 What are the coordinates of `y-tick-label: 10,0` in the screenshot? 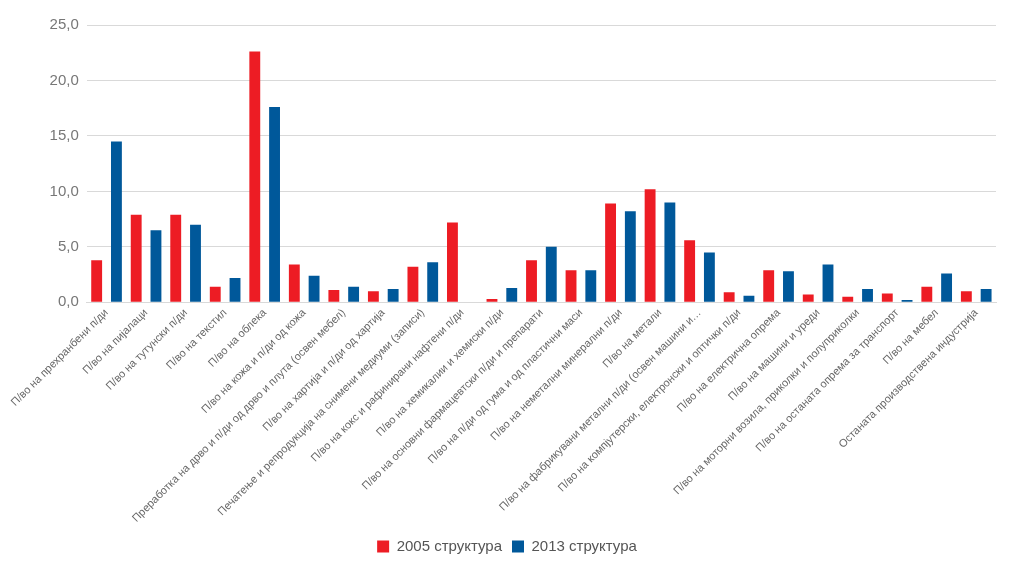 It's located at (64, 190).